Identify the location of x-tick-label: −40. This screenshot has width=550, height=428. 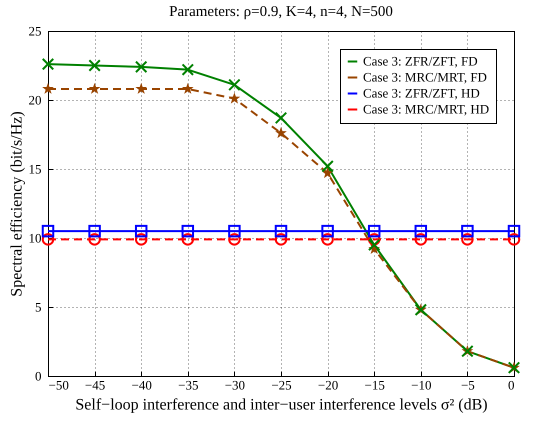
(142, 385).